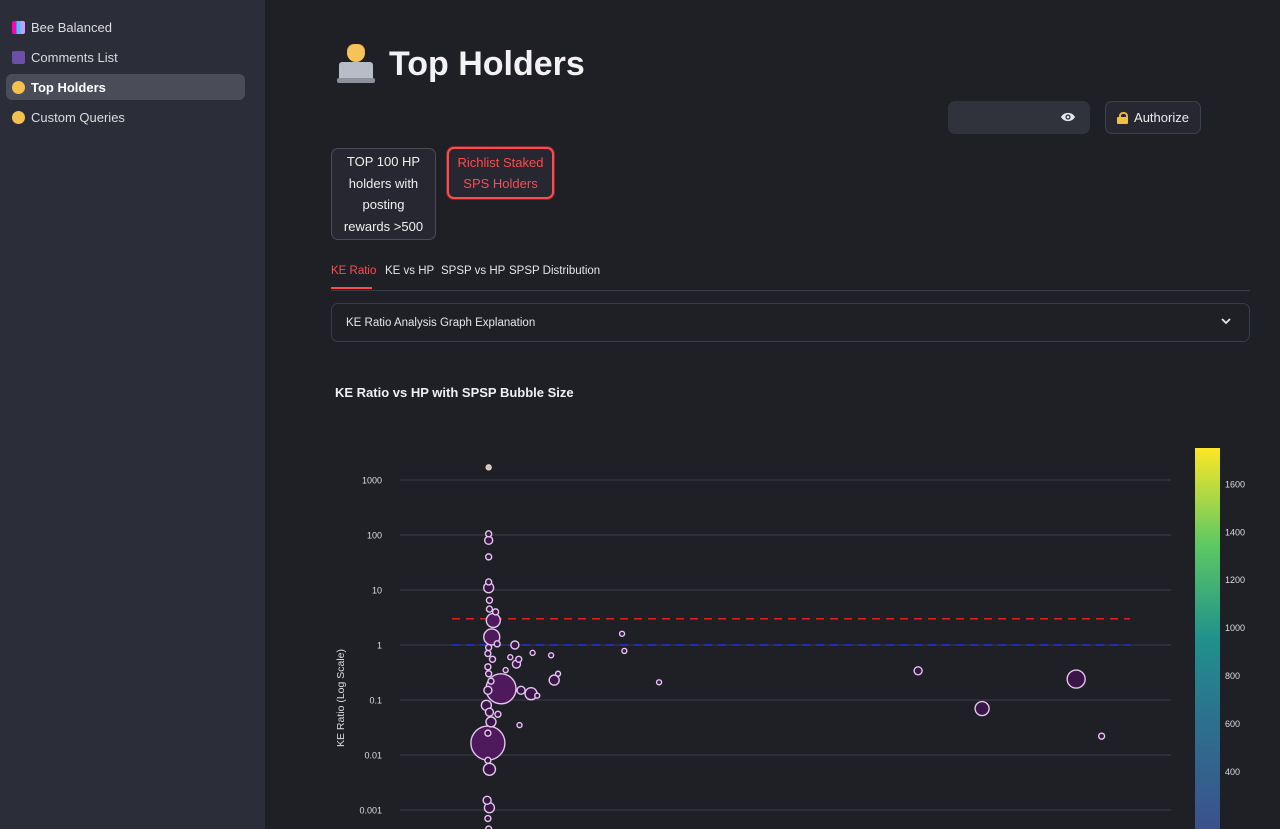 The width and height of the screenshot is (1280, 829). Describe the element at coordinates (374, 536) in the screenshot. I see `y-tick-label: 100` at that location.